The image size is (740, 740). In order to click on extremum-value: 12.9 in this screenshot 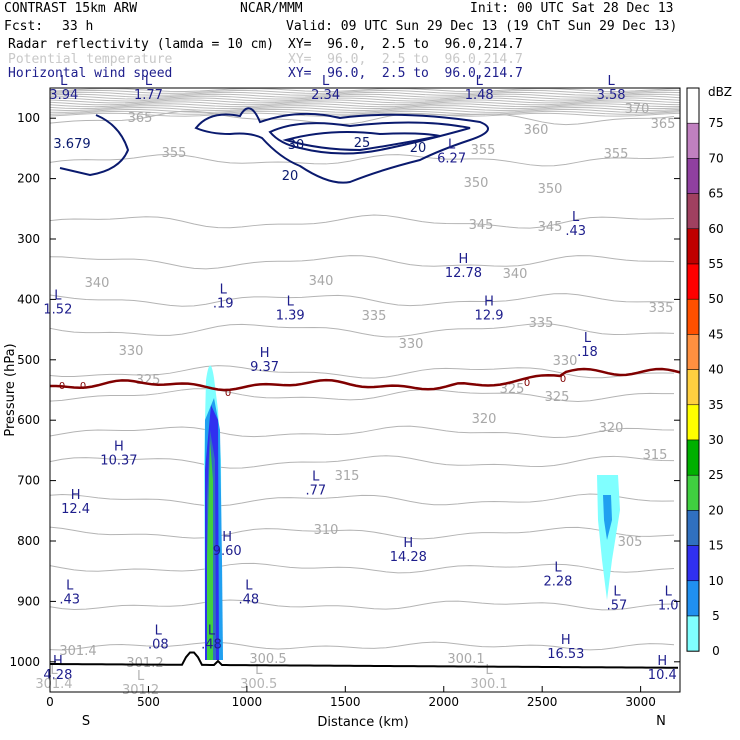, I will do `click(489, 316)`.